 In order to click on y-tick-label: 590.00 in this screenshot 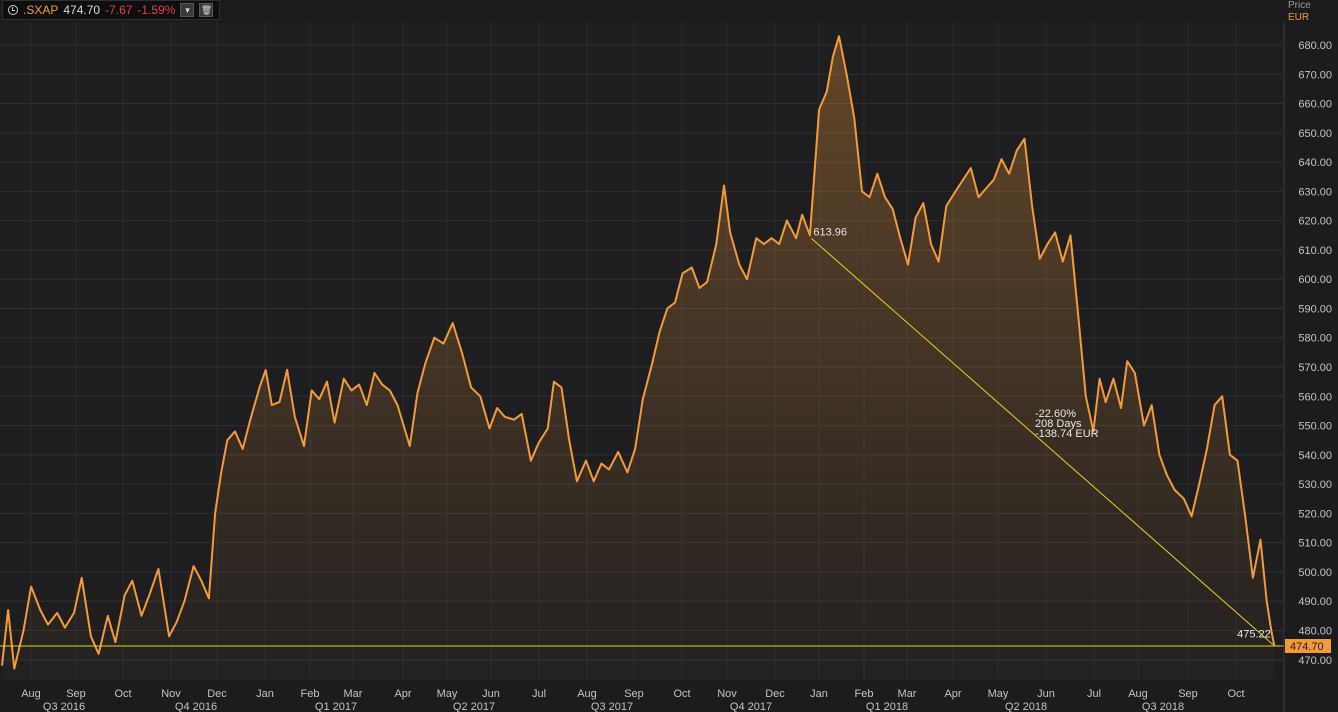, I will do `click(1315, 309)`.